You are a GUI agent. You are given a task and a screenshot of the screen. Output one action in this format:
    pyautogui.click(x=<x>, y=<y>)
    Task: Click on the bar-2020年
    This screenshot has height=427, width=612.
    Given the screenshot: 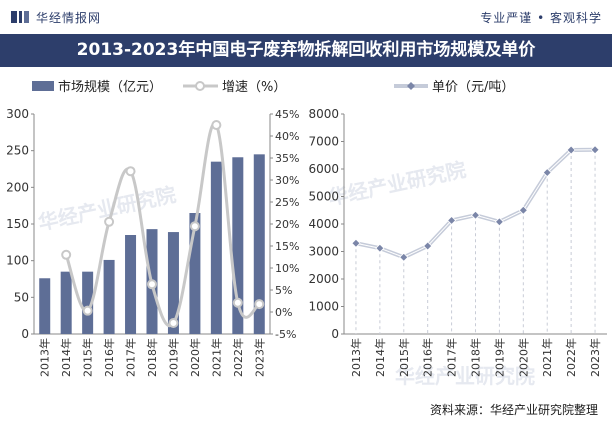 What is the action you would take?
    pyautogui.click(x=195, y=273)
    